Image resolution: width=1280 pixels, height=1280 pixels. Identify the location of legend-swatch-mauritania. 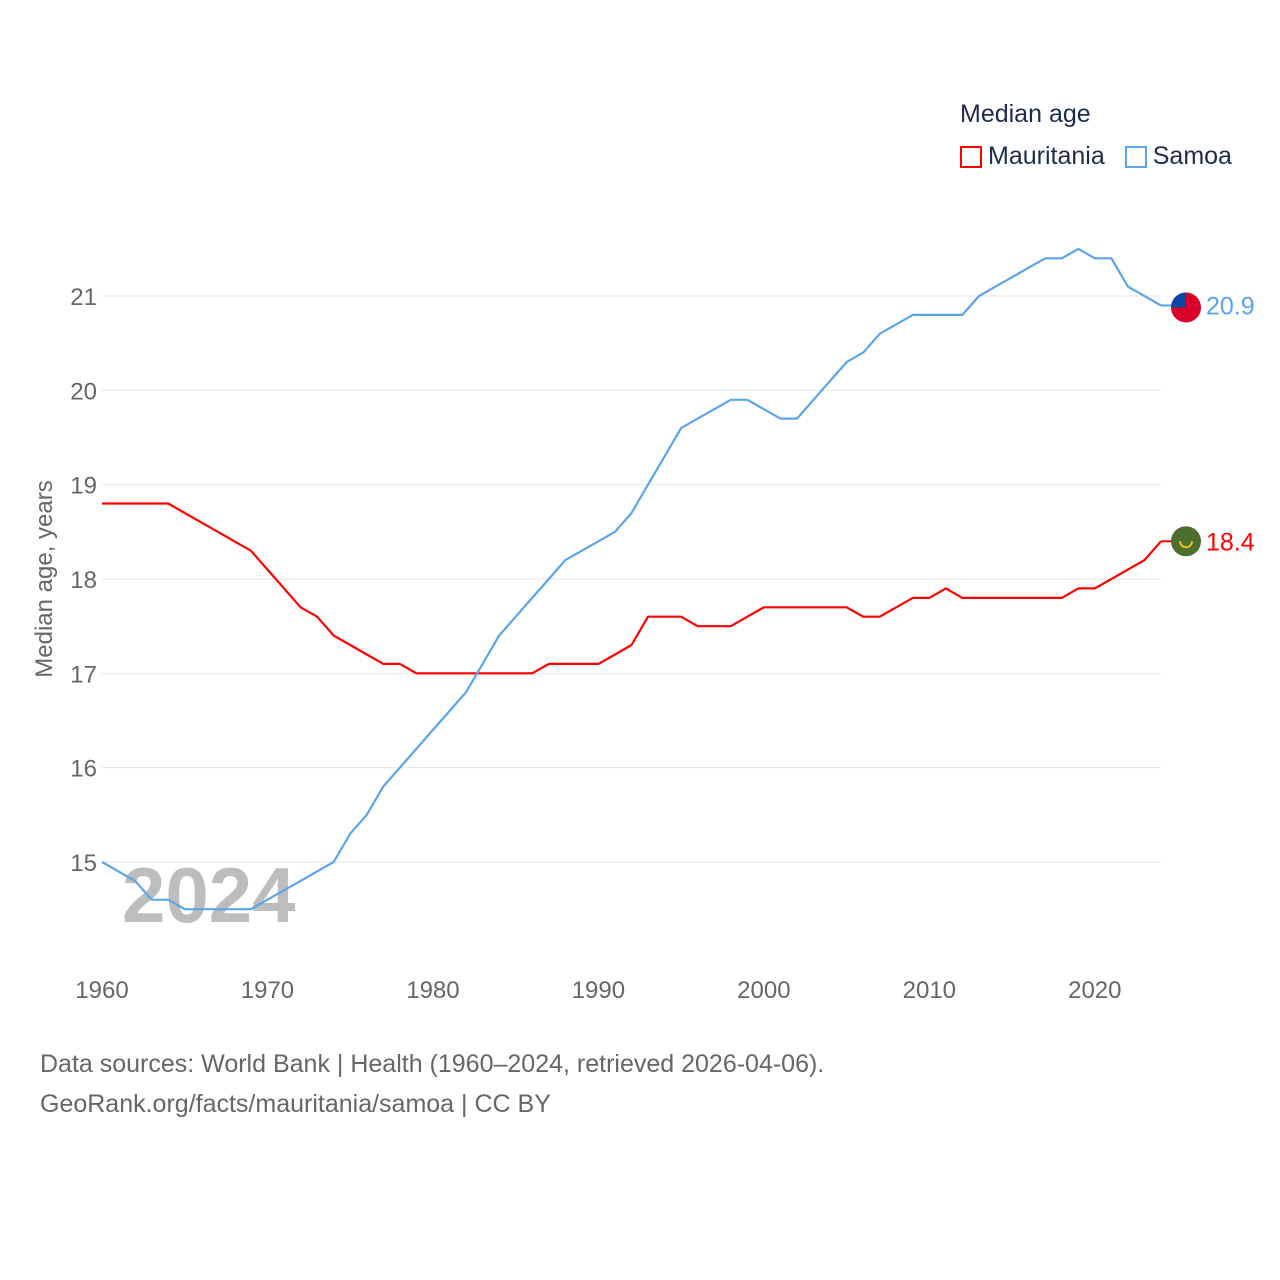
(971, 156).